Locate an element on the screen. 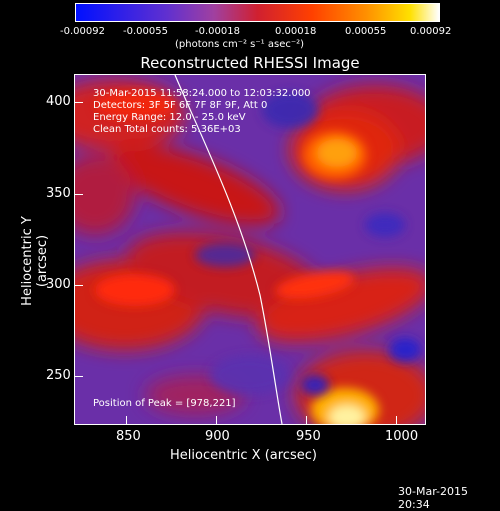  colorbar is located at coordinates (257, 12).